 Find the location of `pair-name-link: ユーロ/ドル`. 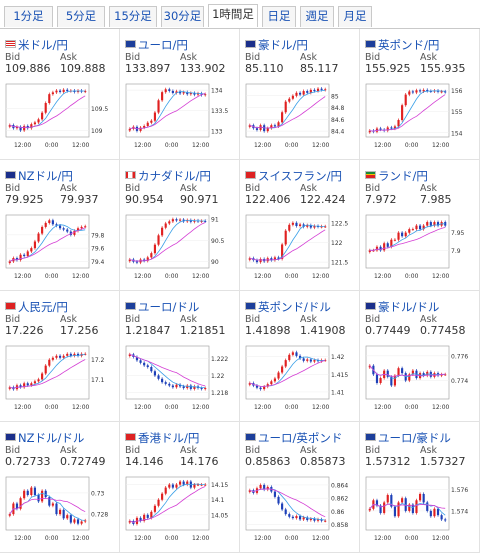

pair-name-link: ユーロ/ドル is located at coordinates (169, 307).